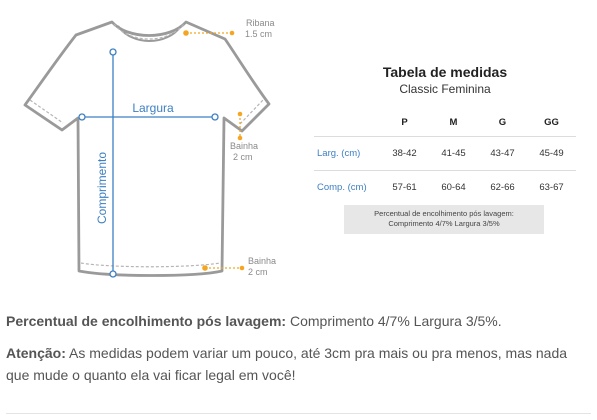 The width and height of the screenshot is (597, 420). Describe the element at coordinates (153, 108) in the screenshot. I see `largura-label: Largura` at that location.